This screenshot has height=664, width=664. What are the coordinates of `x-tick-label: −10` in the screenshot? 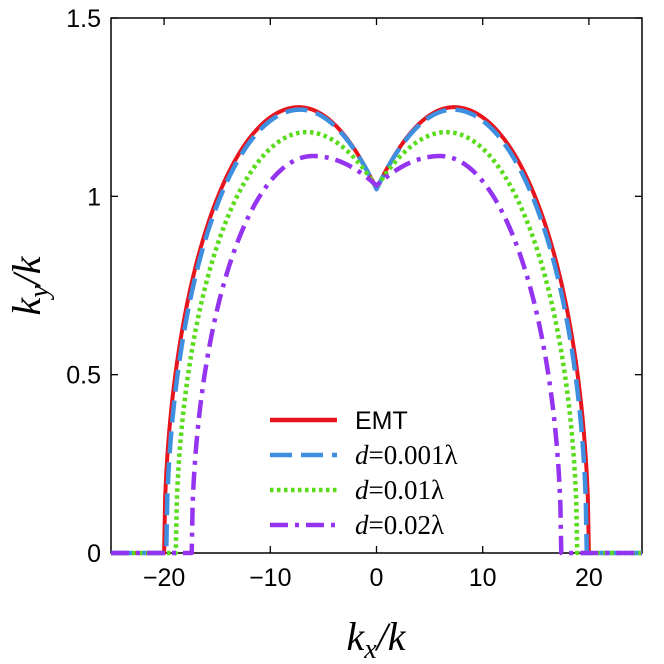 It's located at (270, 578).